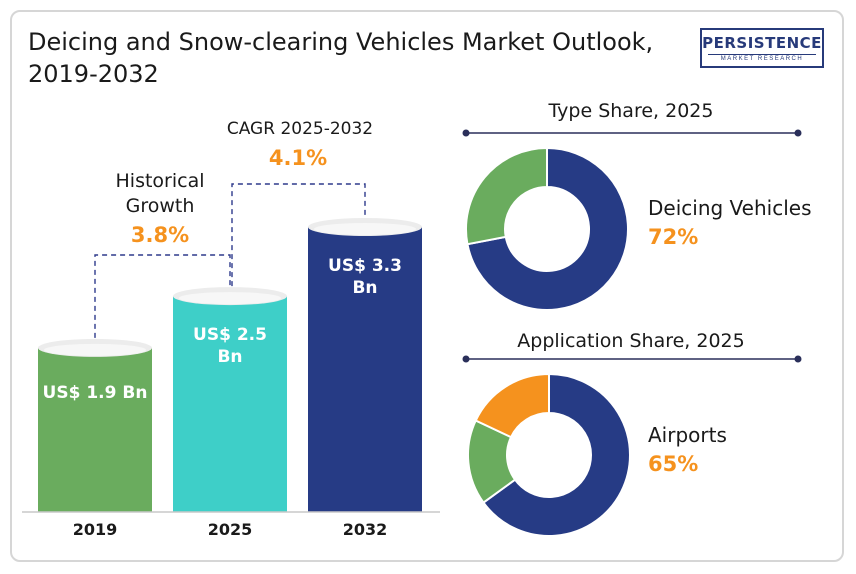 The image size is (856, 574). What do you see at coordinates (95, 349) in the screenshot?
I see `bar-top-inner-2019` at bounding box center [95, 349].